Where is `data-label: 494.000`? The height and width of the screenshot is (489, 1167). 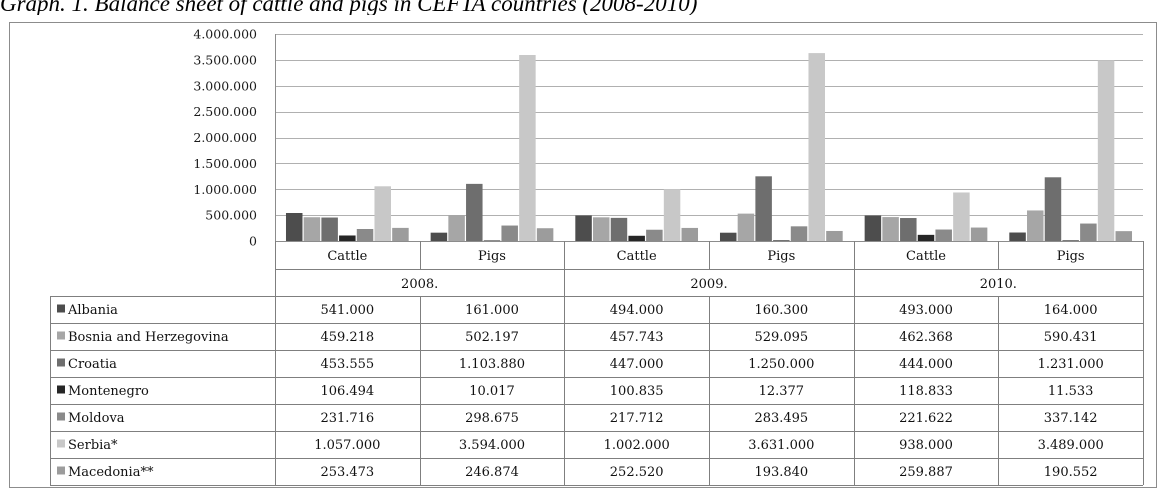
data-label: 494.000 is located at coordinates (637, 310).